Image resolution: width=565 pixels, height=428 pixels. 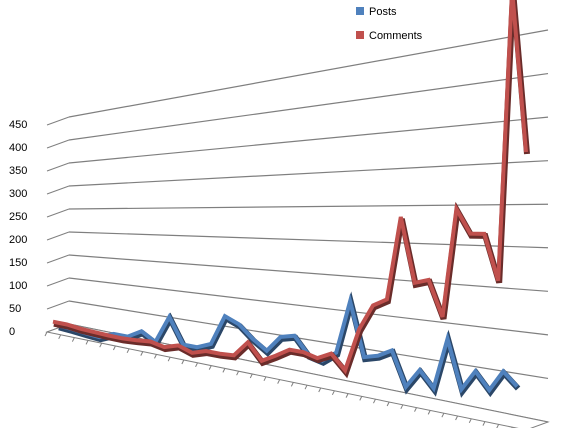 I want to click on legend-label-comments: Comments, so click(x=396, y=36).